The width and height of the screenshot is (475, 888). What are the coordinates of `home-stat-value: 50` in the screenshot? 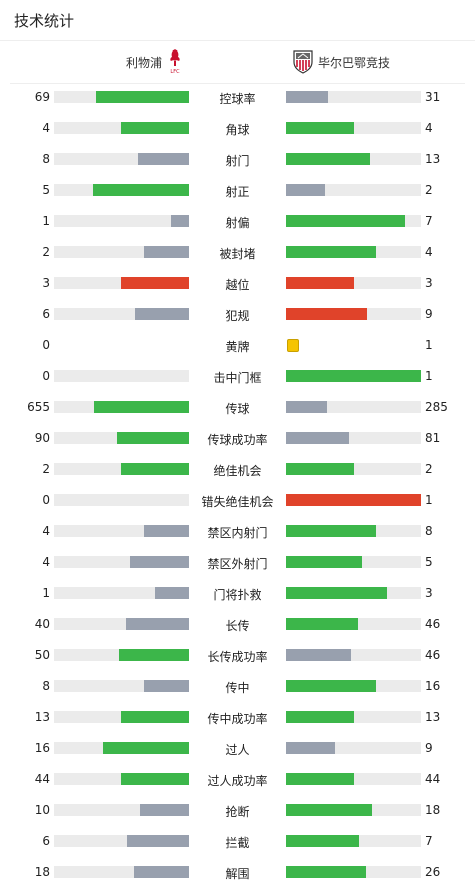 It's located at (42, 655).